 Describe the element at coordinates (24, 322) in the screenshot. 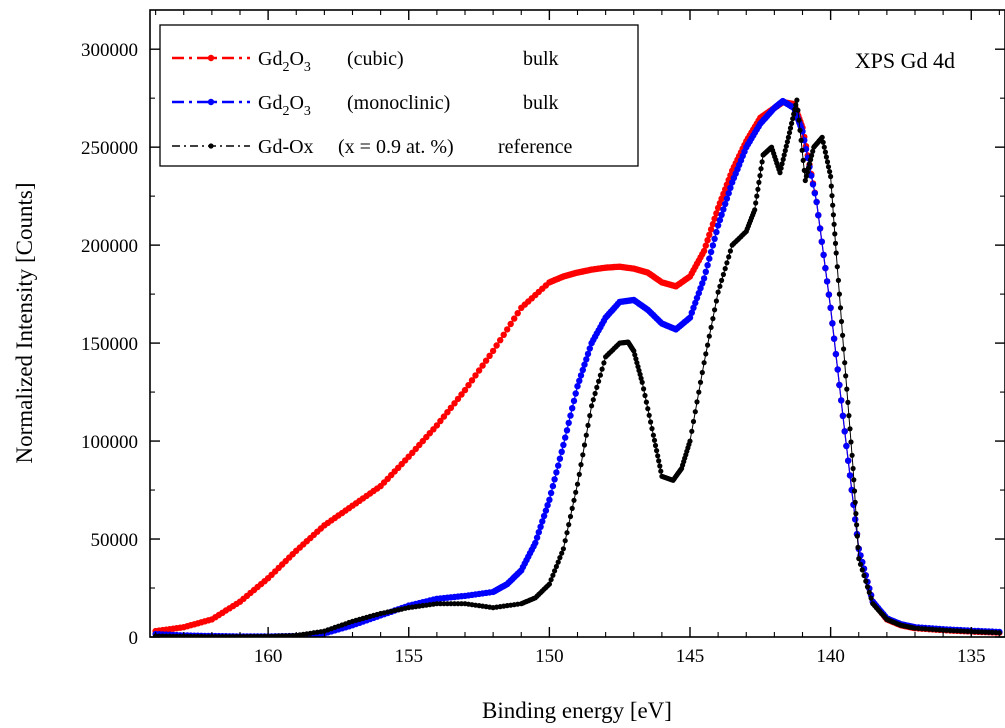

I see `y-axis-title: Normalized Intensity [Counts]` at that location.